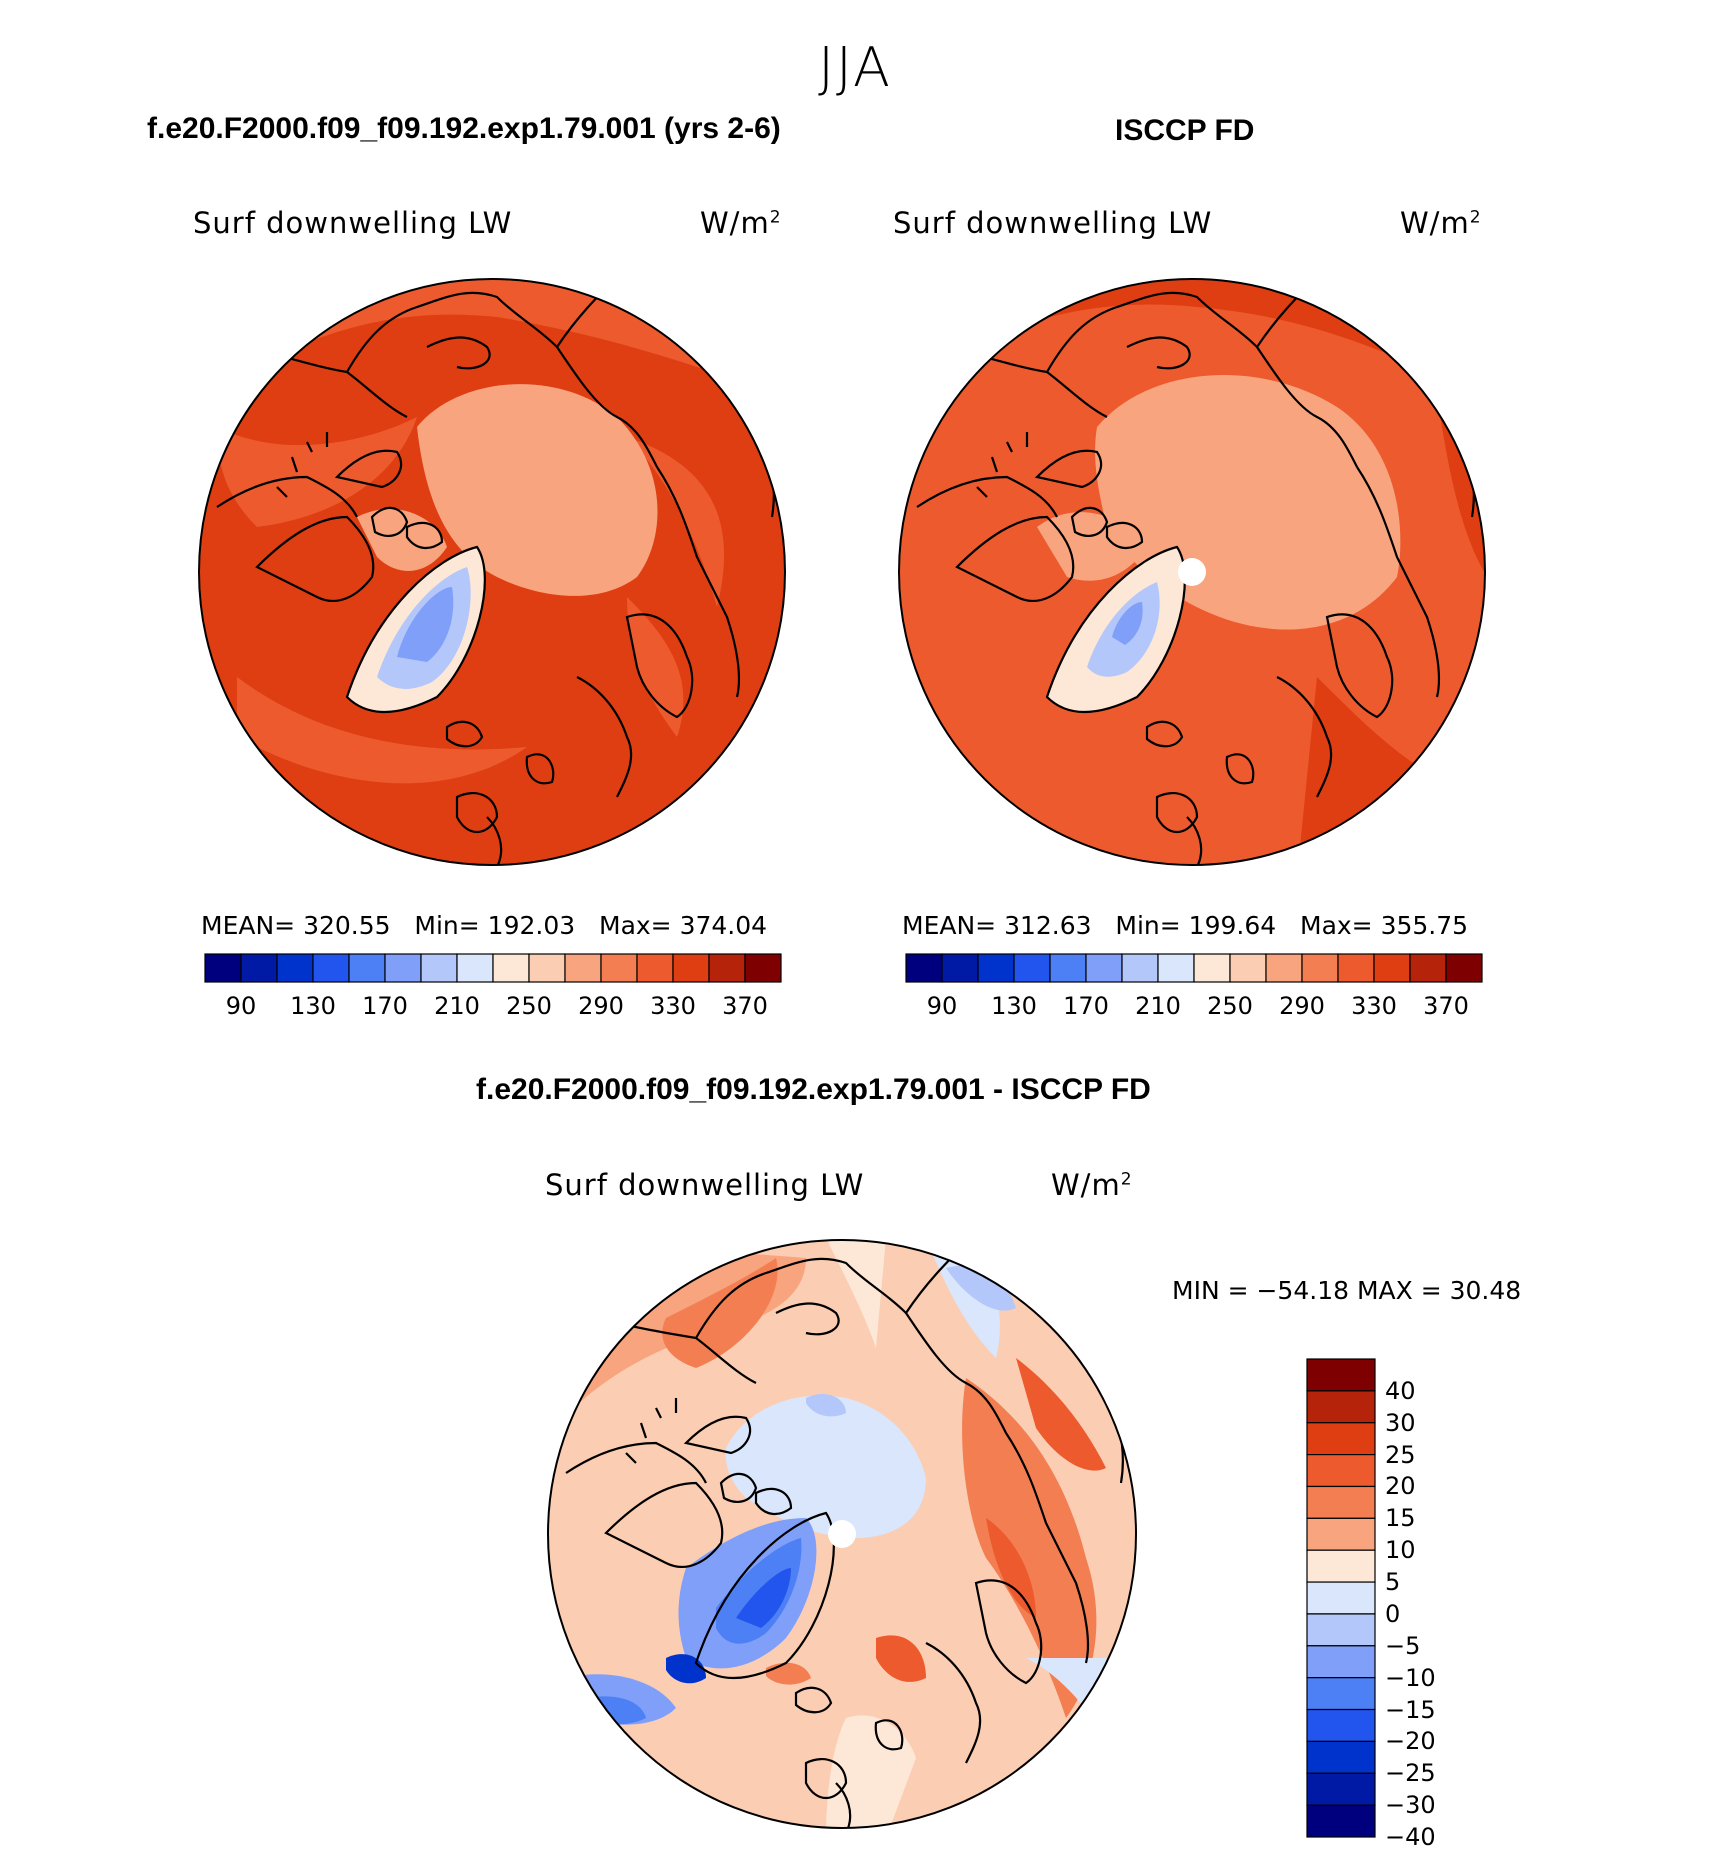  Describe the element at coordinates (385, 1006) in the screenshot. I see `model-colorbar-tick-label: 170` at that location.